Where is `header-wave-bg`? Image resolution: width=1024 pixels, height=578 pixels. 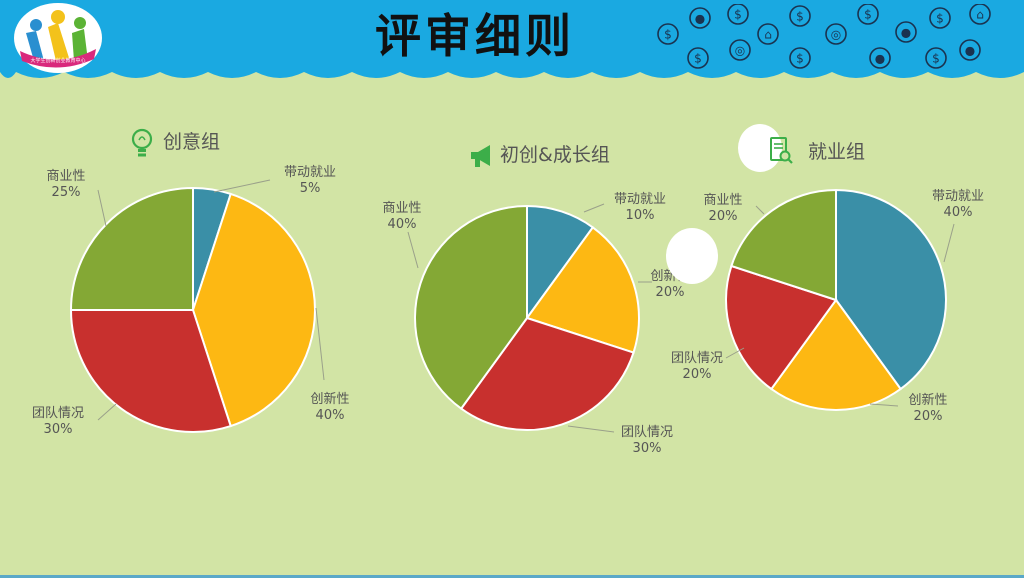 header-wave-bg is located at coordinates (512, 39).